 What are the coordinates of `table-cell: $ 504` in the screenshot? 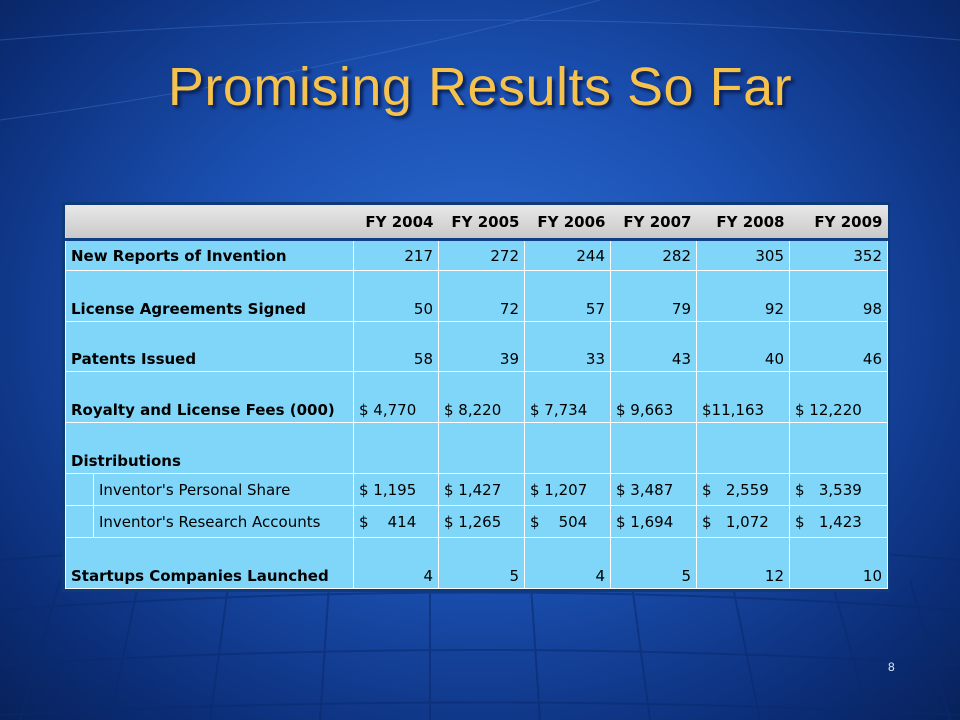 It's located at (567, 521).